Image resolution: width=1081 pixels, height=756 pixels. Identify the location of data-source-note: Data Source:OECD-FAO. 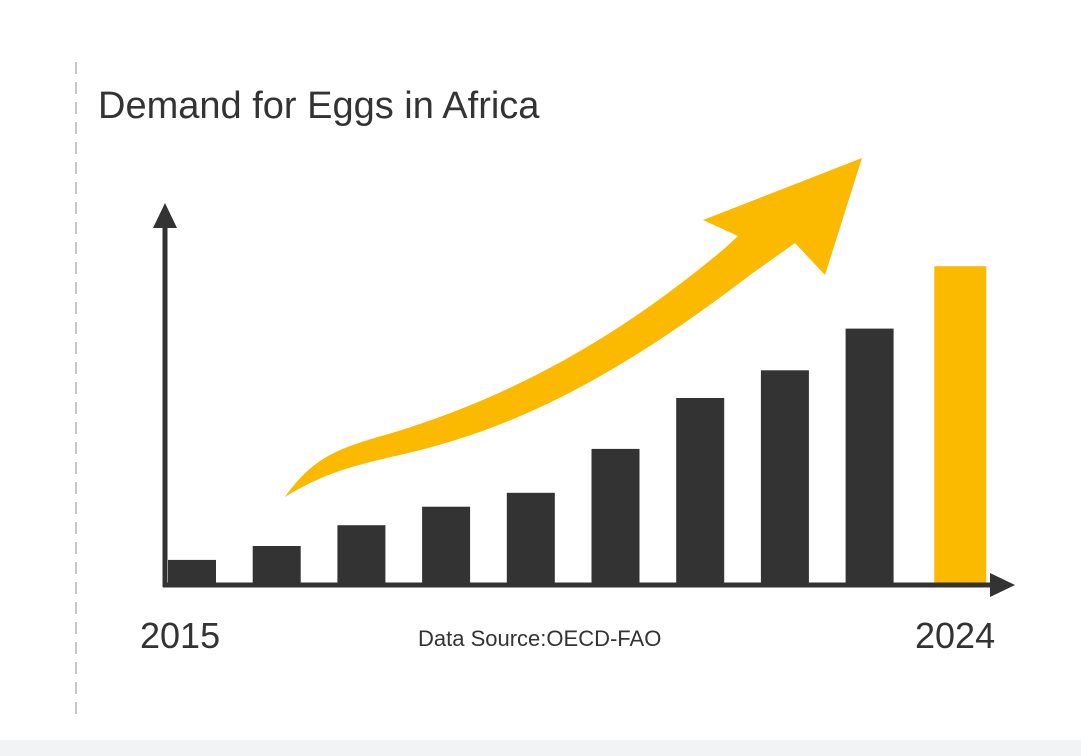
(539, 638).